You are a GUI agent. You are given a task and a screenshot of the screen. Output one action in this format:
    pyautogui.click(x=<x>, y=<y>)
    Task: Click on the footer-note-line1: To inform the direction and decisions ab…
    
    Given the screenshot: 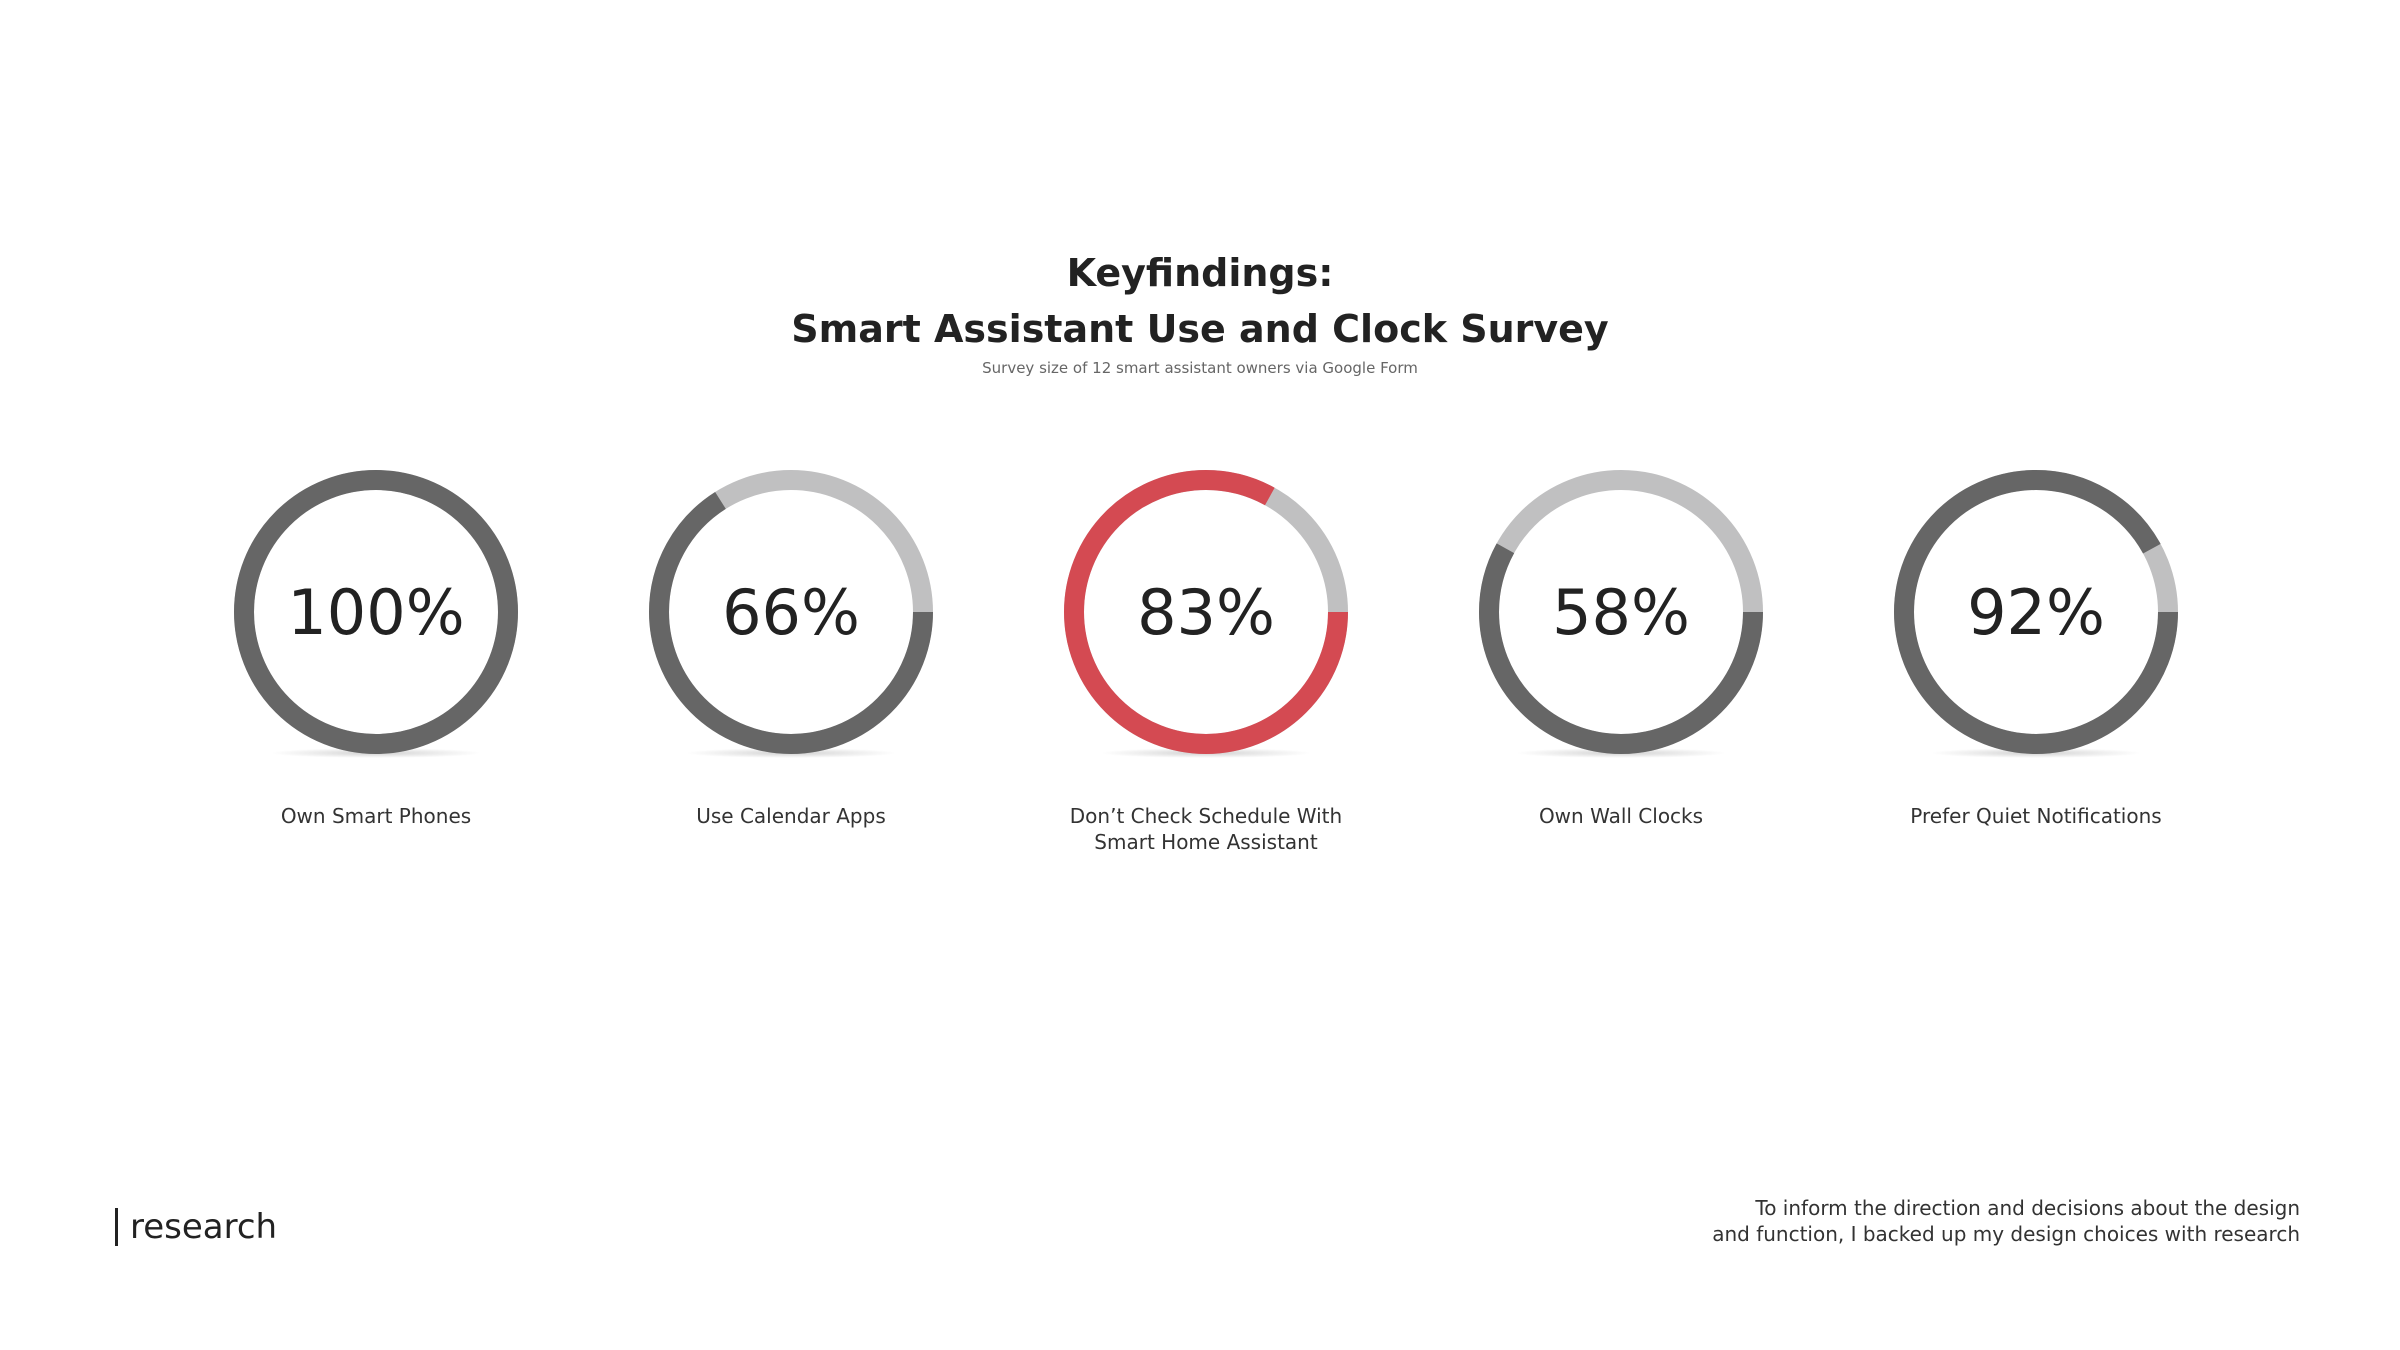 What is the action you would take?
    pyautogui.click(x=2027, y=1208)
    